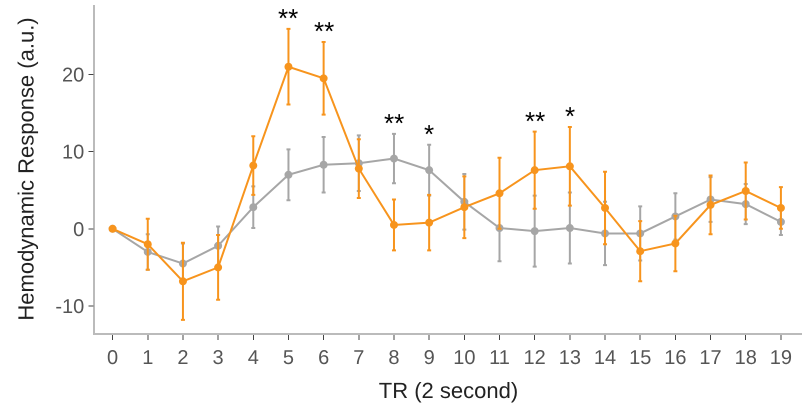 The image size is (807, 408). Describe the element at coordinates (499, 357) in the screenshot. I see `x-tick-label: 11` at that location.